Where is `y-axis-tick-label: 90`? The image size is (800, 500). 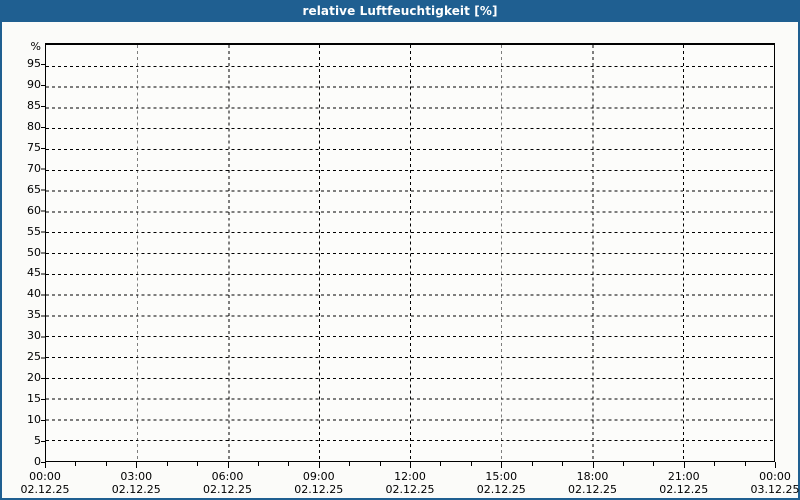 y-axis-tick-label: 90 is located at coordinates (34, 84).